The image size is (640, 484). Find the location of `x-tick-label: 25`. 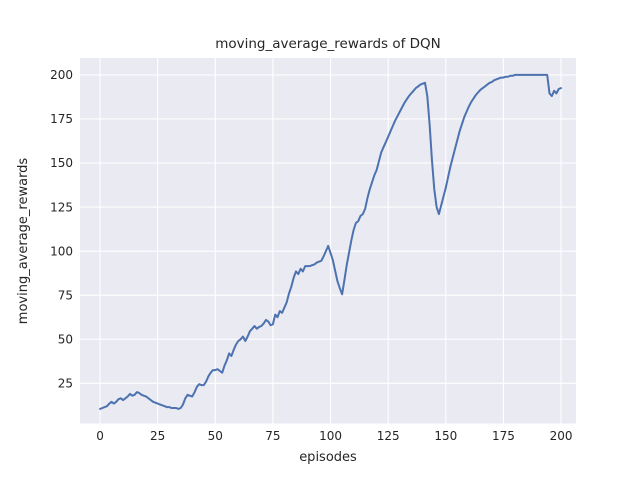

x-tick-label: 25 is located at coordinates (157, 436).